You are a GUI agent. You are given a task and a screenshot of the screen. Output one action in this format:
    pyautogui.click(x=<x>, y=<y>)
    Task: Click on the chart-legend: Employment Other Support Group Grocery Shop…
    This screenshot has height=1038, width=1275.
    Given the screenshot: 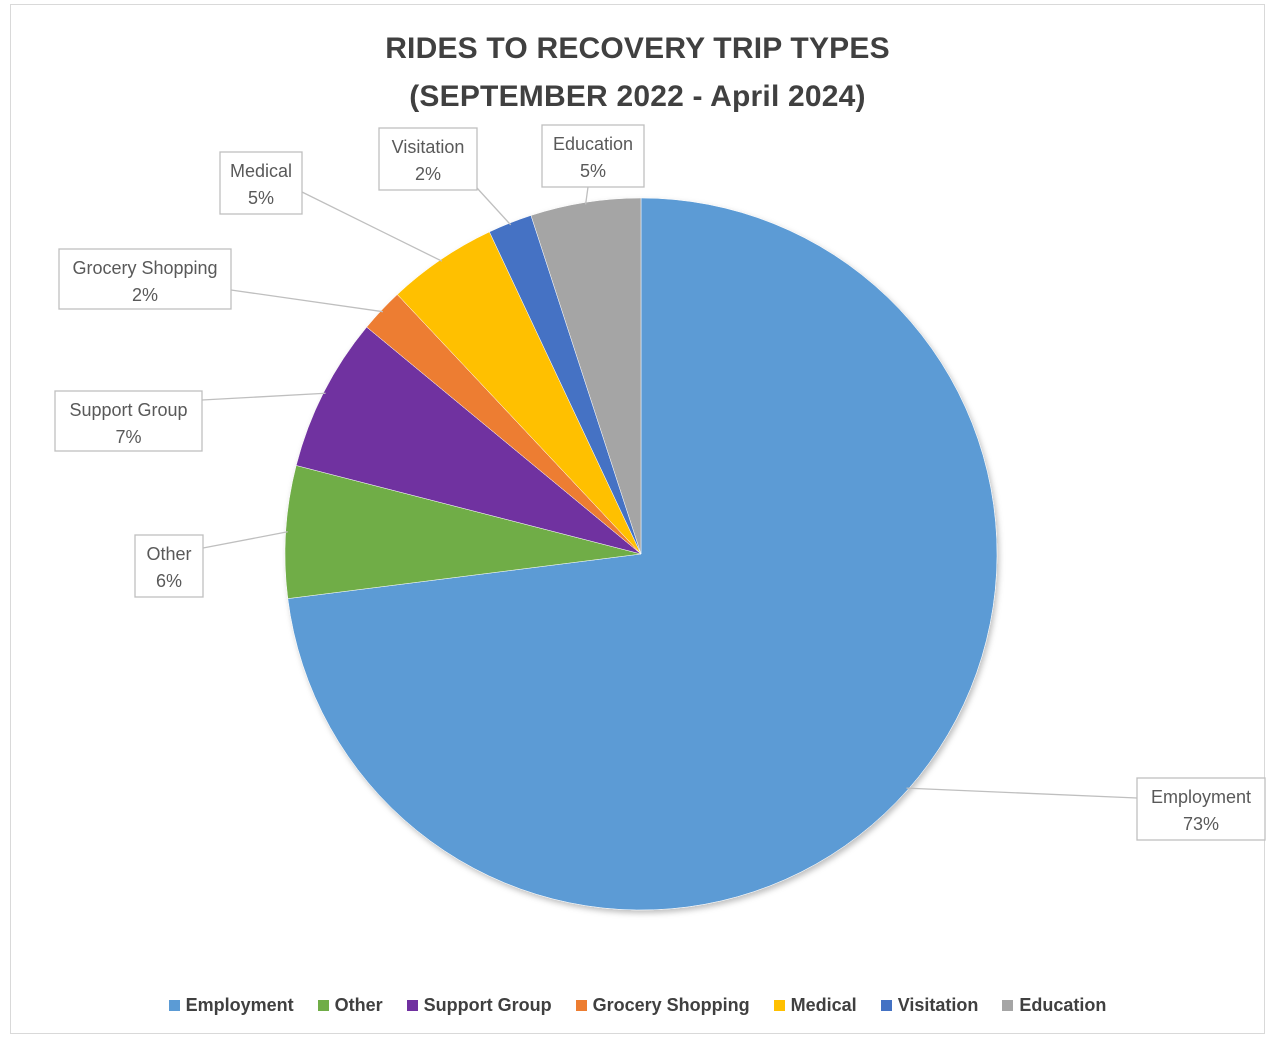 What is the action you would take?
    pyautogui.click(x=637, y=1005)
    